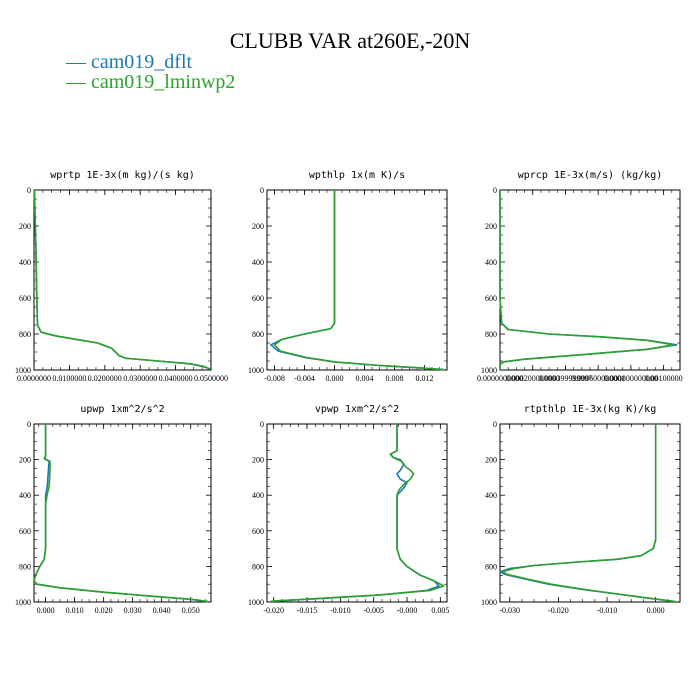  I want to click on x-tick-label: 0.000200000000, so click(533, 378).